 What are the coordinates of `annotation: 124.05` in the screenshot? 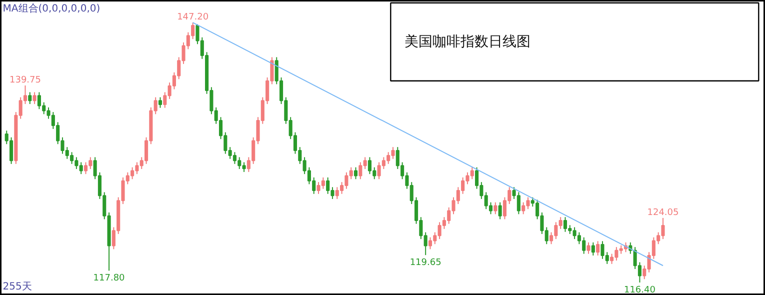 It's located at (663, 213).